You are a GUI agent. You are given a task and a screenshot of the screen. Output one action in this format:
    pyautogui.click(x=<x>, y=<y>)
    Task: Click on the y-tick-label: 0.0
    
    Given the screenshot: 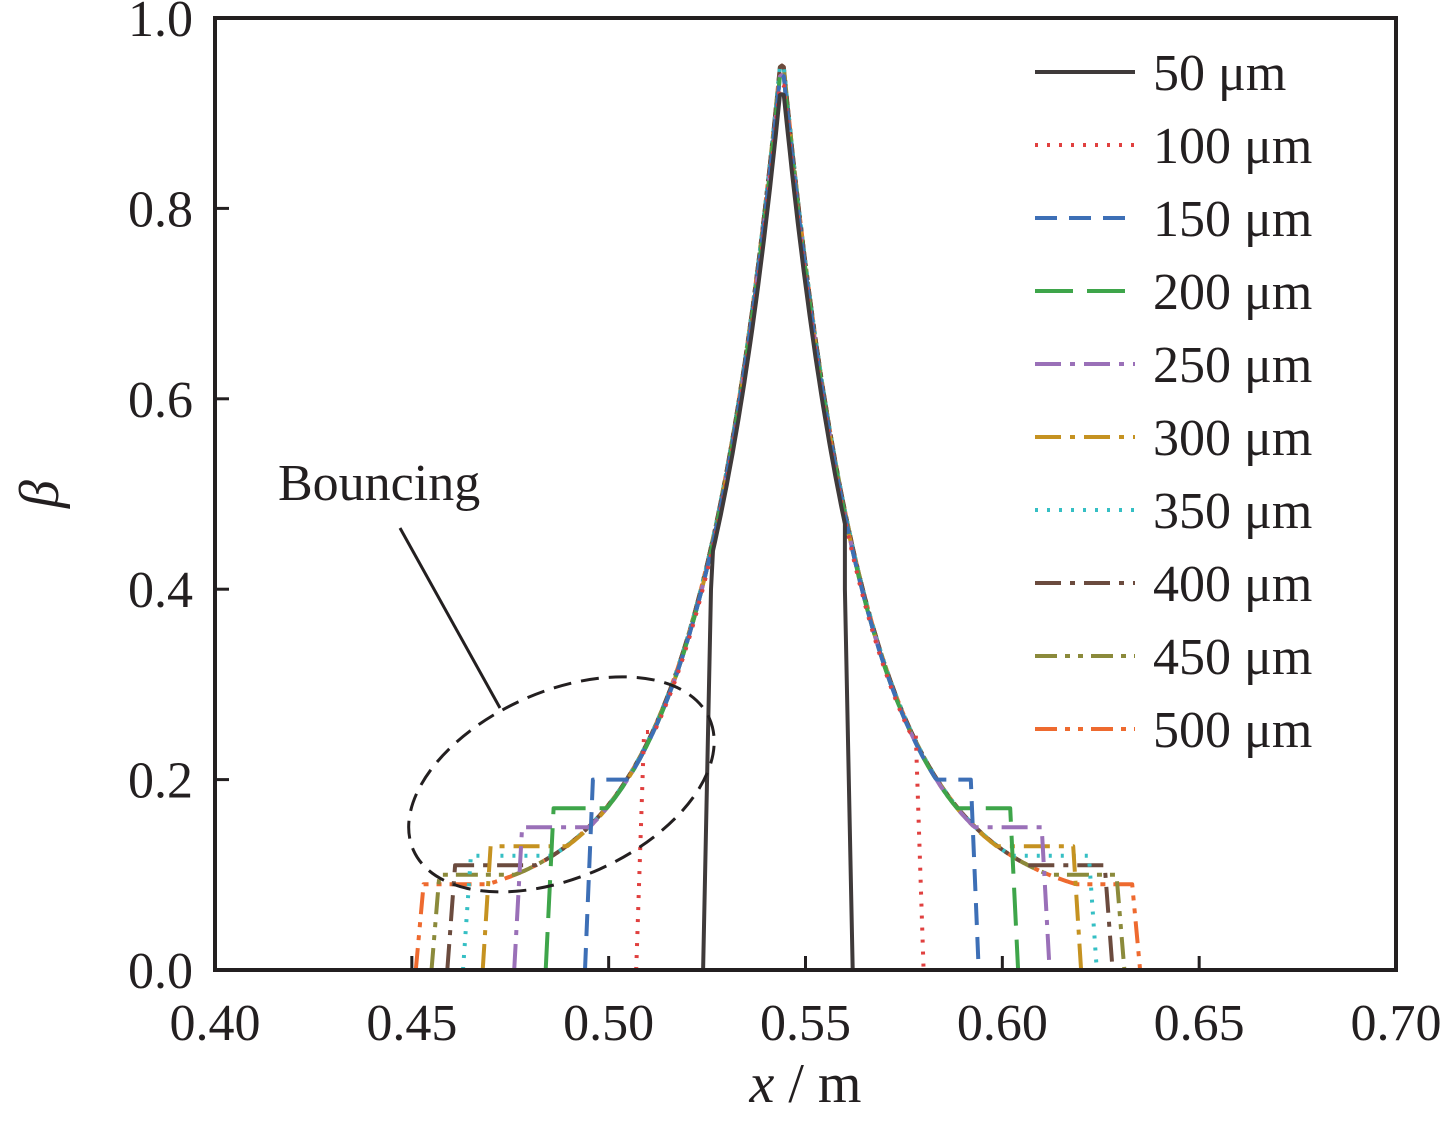 What is the action you would take?
    pyautogui.click(x=160, y=971)
    